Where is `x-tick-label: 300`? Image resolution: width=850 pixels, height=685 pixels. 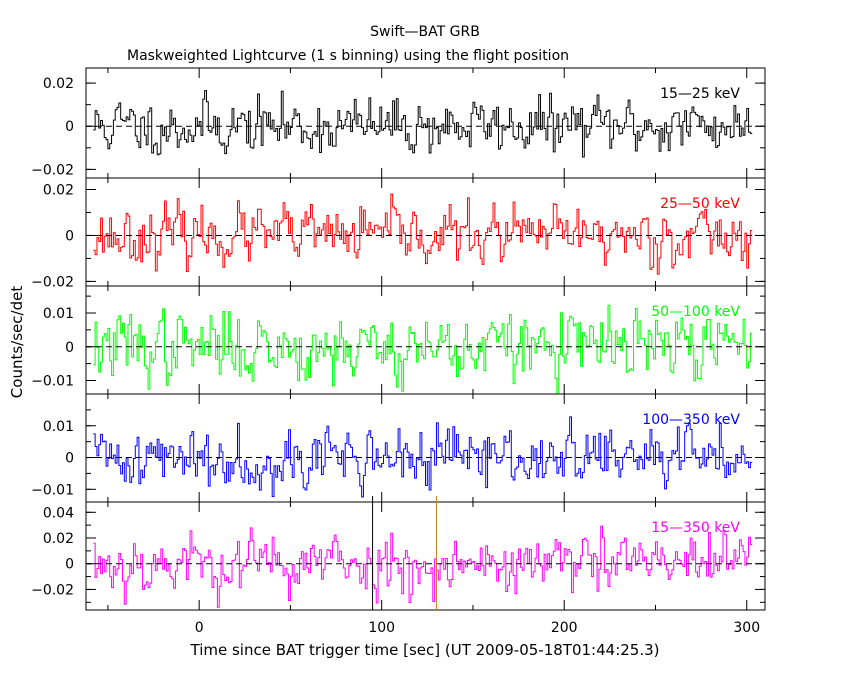
x-tick-label: 300 is located at coordinates (746, 628).